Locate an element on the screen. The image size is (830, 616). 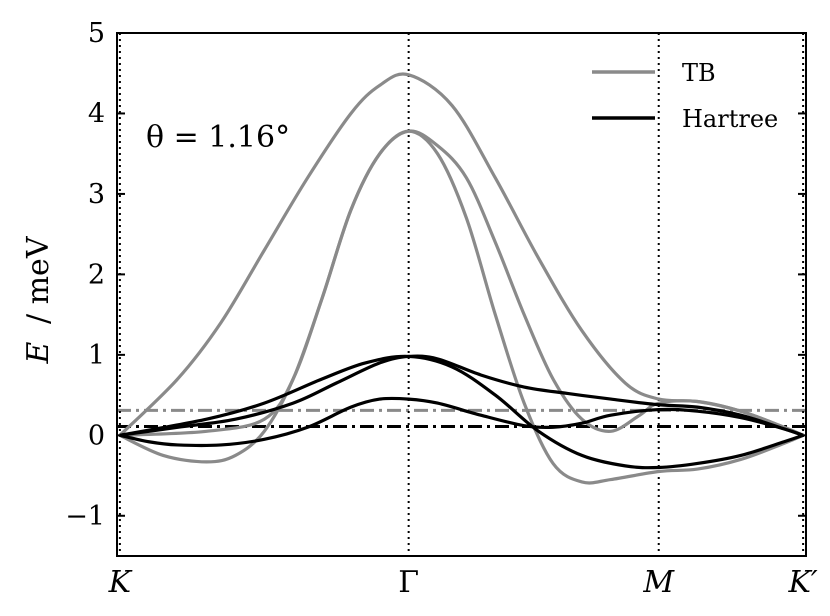
legend-label-tb: TB is located at coordinates (699, 73).